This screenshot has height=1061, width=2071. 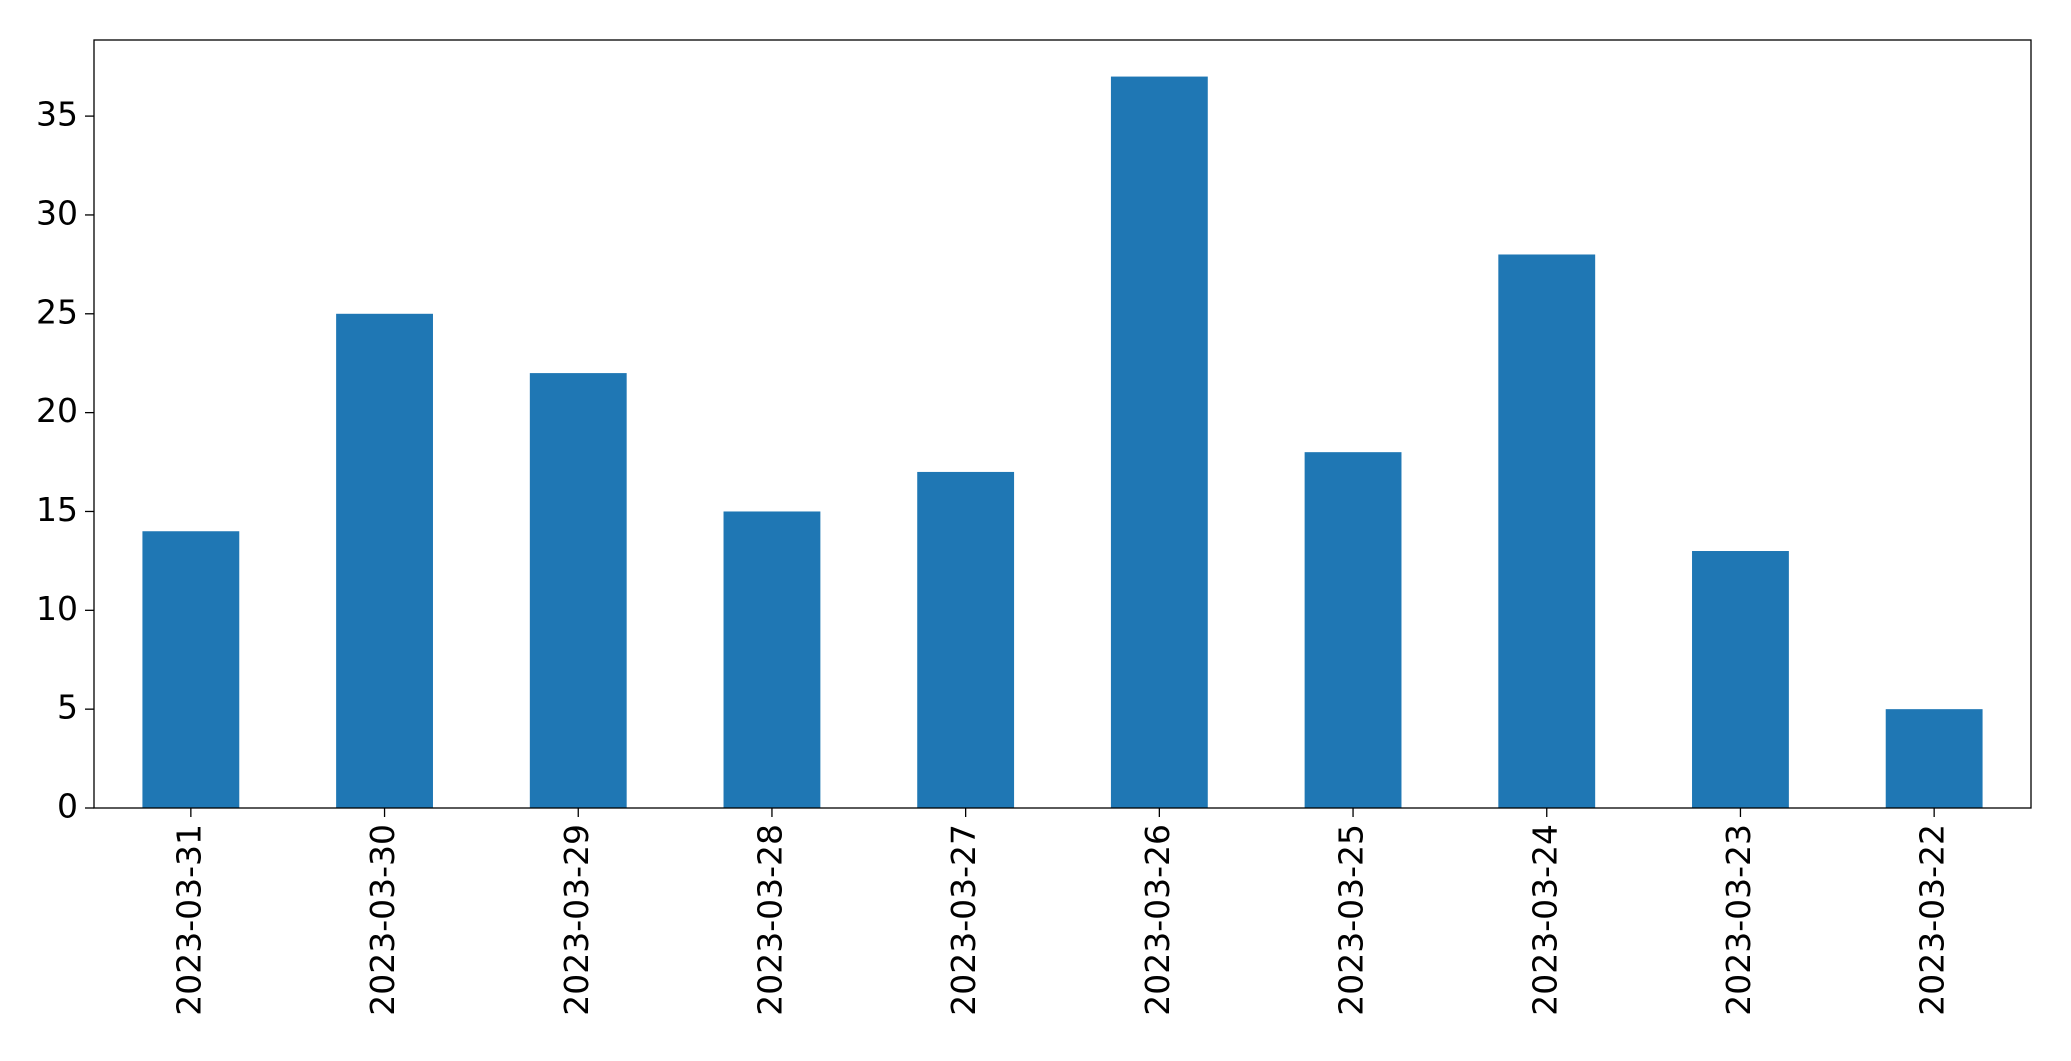 I want to click on x-tick-label: 2023-03-30, so click(x=382, y=920).